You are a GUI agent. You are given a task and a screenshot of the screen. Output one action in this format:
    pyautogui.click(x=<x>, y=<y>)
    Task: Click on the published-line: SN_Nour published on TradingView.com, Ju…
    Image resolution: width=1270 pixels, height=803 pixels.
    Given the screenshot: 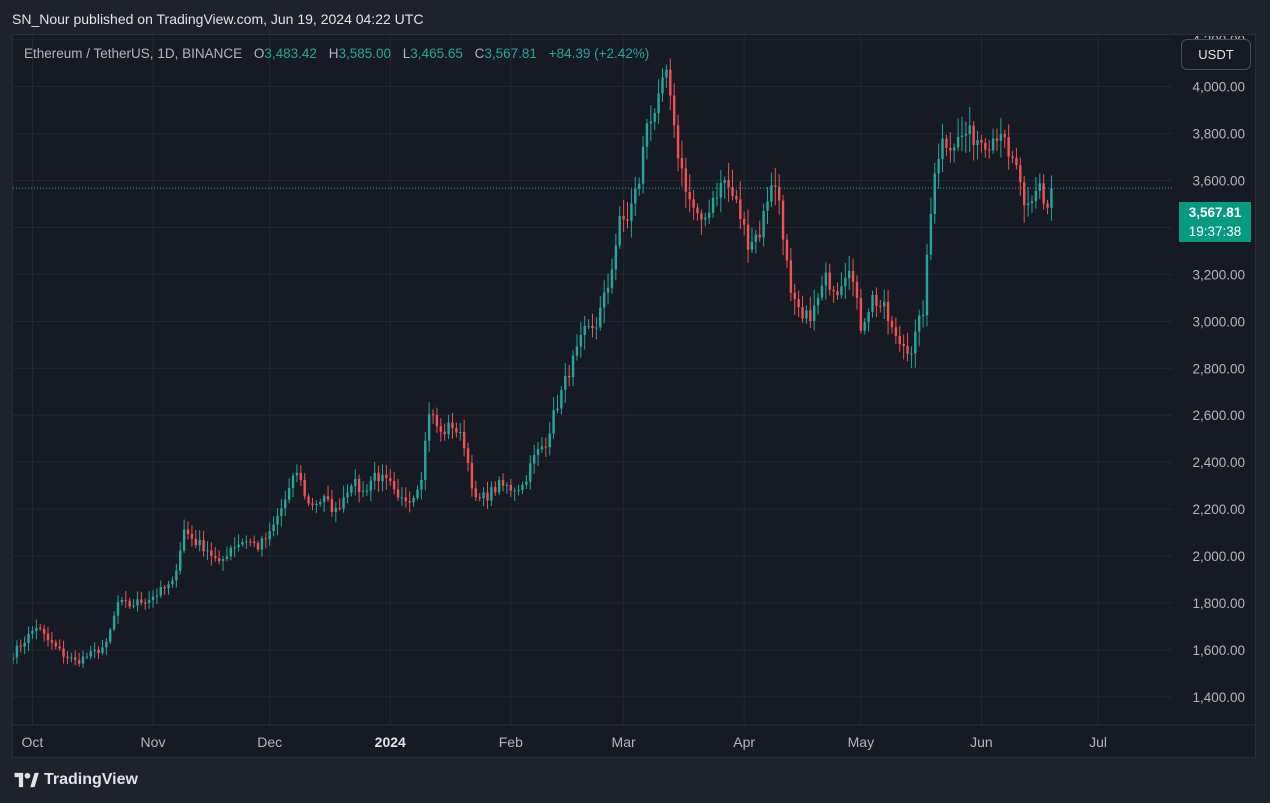 What is the action you would take?
    pyautogui.click(x=218, y=19)
    